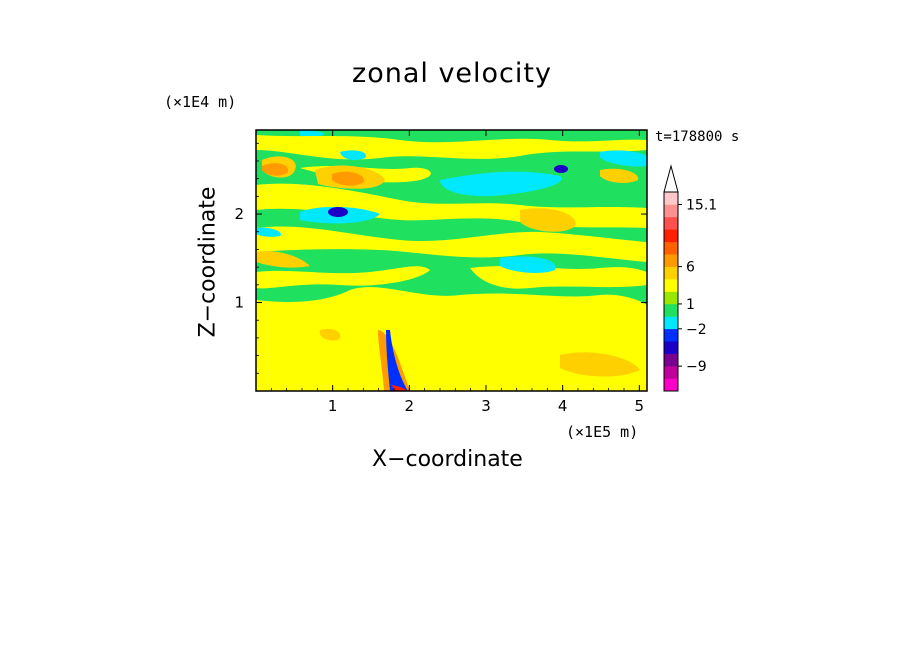 This screenshot has width=904, height=654. I want to click on x-tick-label-1: 2, so click(410, 406).